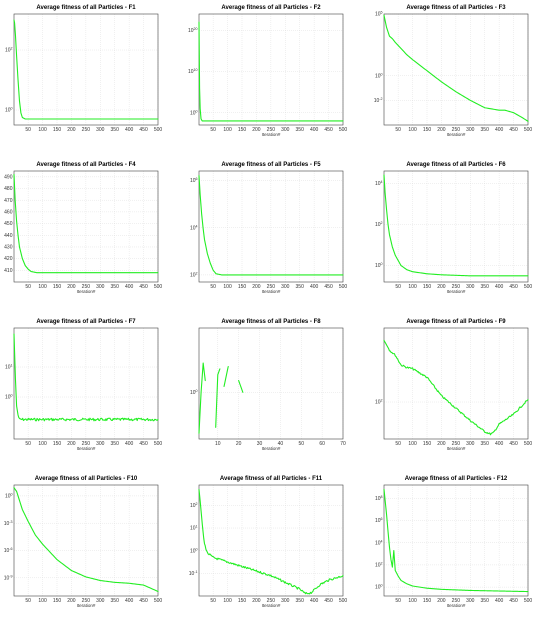  Describe the element at coordinates (379, 14) in the screenshot. I see `y-tick-label: 10⁵` at that location.